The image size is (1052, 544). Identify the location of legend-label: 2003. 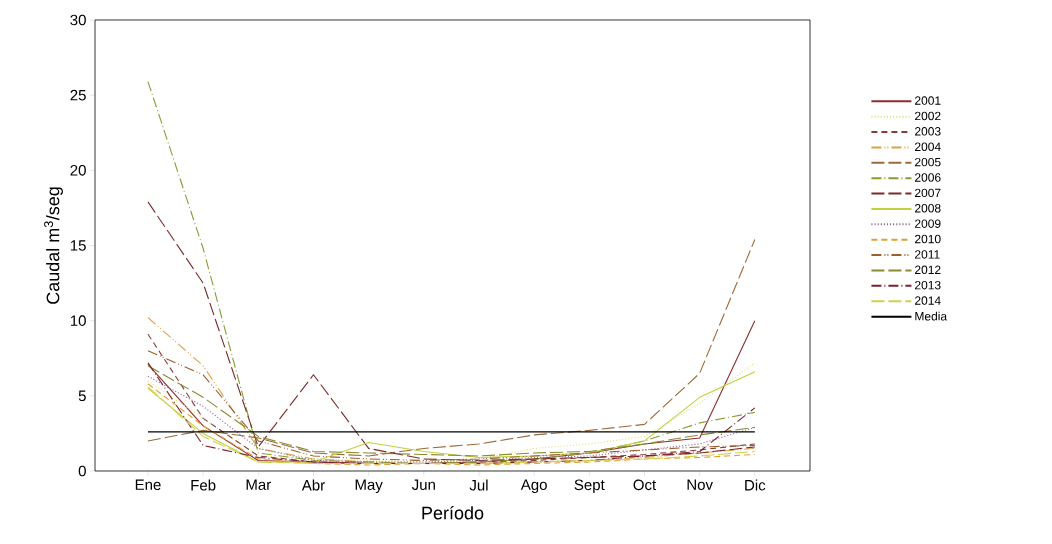
(928, 131).